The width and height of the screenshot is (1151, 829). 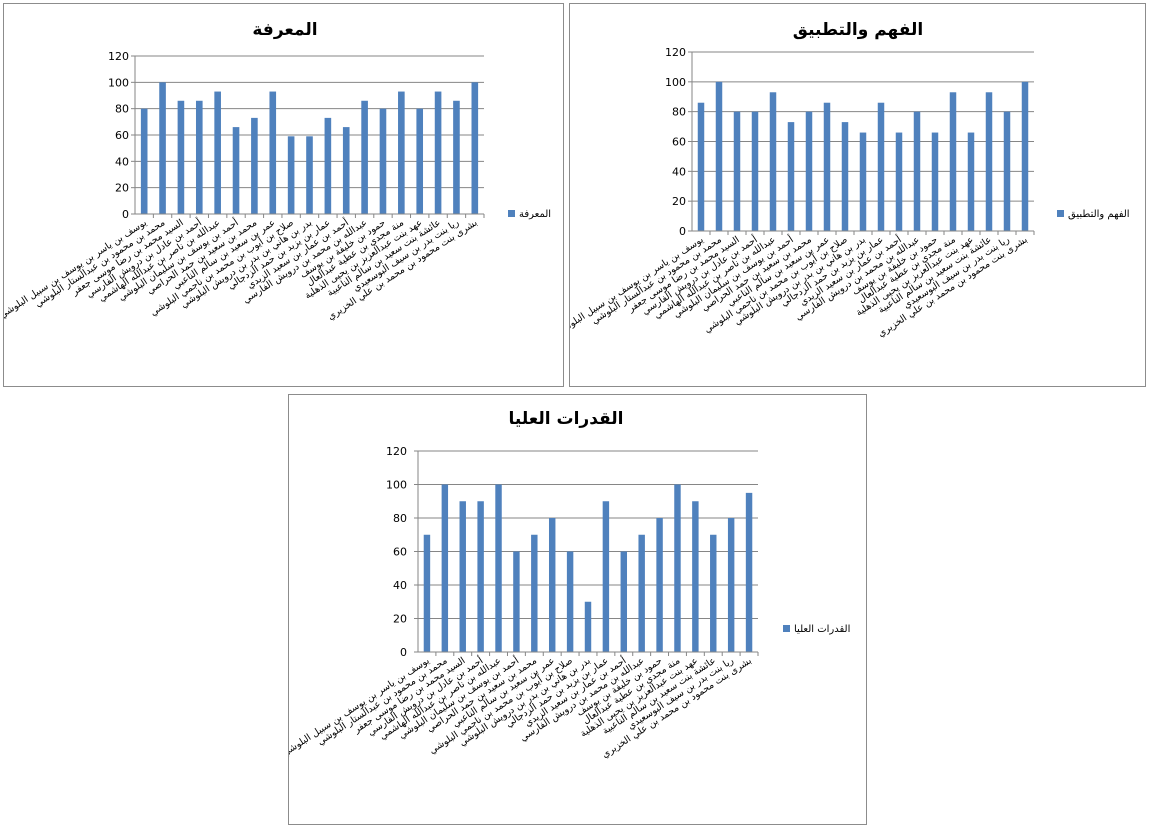 What do you see at coordinates (566, 419) in the screenshot?
I see `chart-title: القدرات العليا` at bounding box center [566, 419].